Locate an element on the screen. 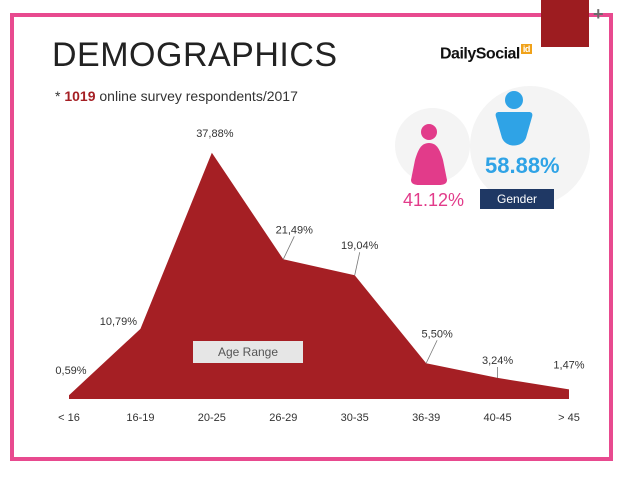 The image size is (638, 479). gender-label: Gender is located at coordinates (517, 199).